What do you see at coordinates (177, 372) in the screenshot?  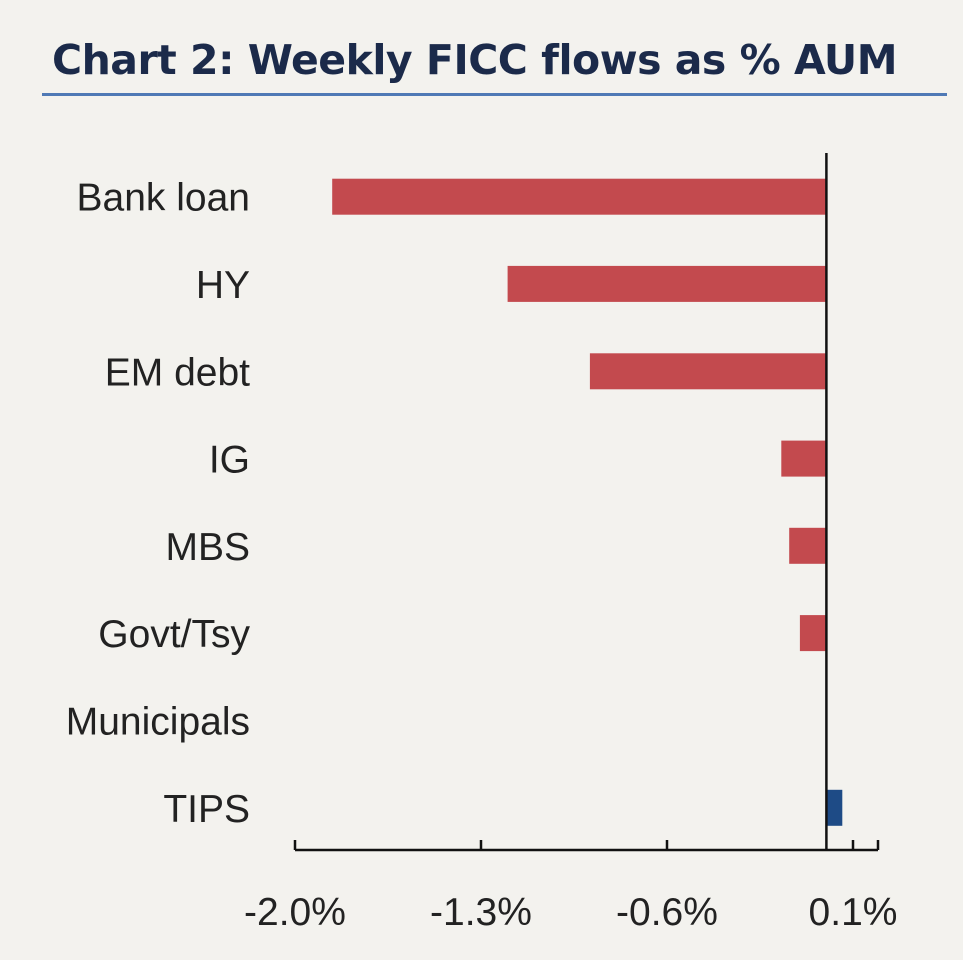 I see `category-label: EM debt` at bounding box center [177, 372].